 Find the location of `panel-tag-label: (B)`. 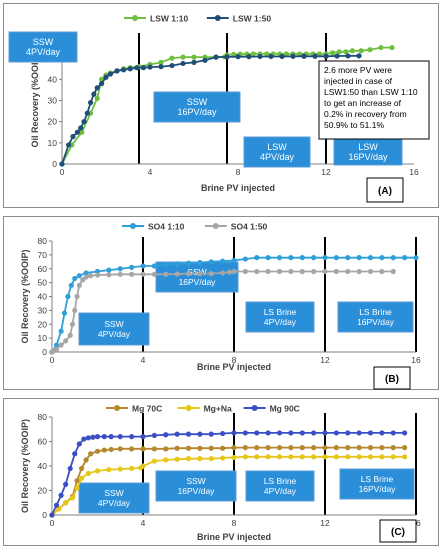

panel-tag-label: (B) is located at coordinates (392, 379).